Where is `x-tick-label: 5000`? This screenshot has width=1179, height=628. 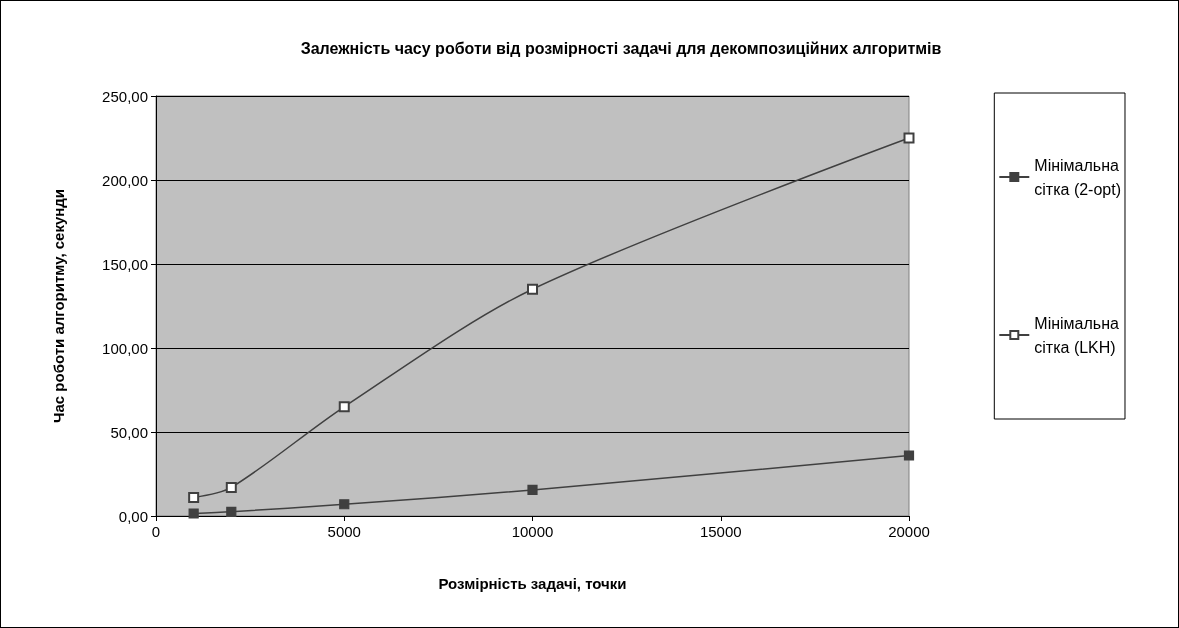
x-tick-label: 5000 is located at coordinates (344, 531).